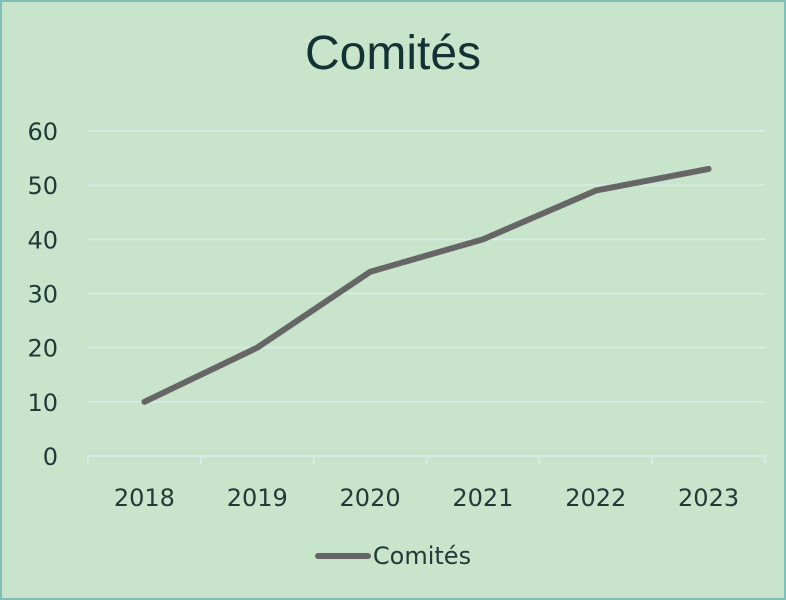 Image resolution: width=786 pixels, height=600 pixels. What do you see at coordinates (42, 240) in the screenshot?
I see `y-tick-label: 40` at bounding box center [42, 240].